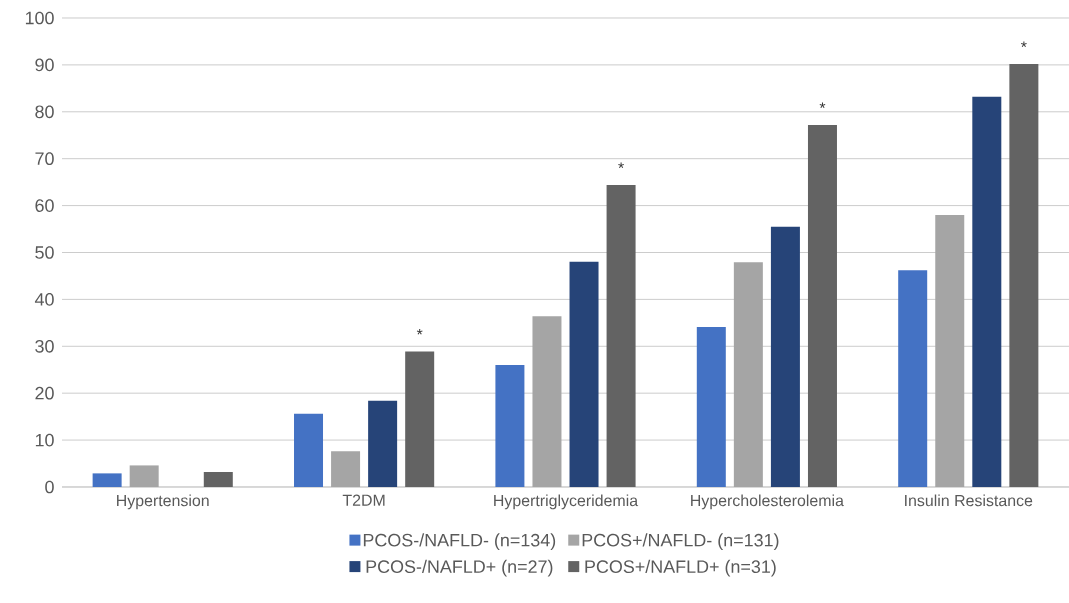 This screenshot has height=603, width=1069. I want to click on y-tick-label: 0, so click(49, 487).